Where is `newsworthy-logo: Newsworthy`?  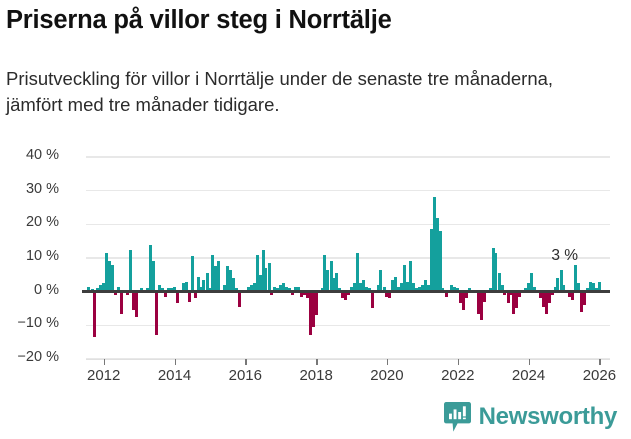
newsworthy-logo: Newsworthy is located at coordinates (530, 417).